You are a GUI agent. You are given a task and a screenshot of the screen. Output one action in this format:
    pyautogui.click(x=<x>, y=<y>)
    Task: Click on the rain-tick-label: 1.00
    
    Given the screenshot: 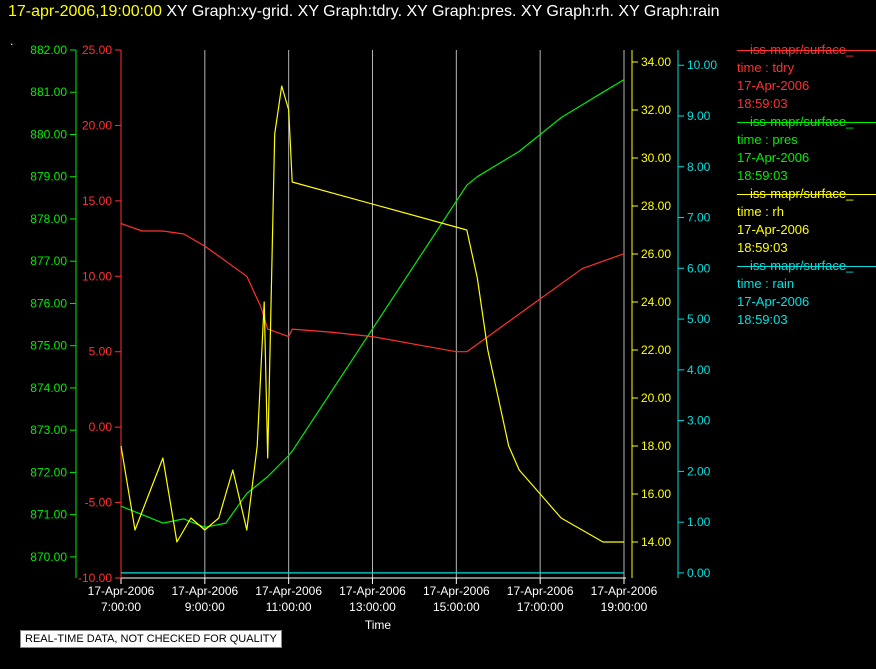 What is the action you would take?
    pyautogui.click(x=699, y=522)
    